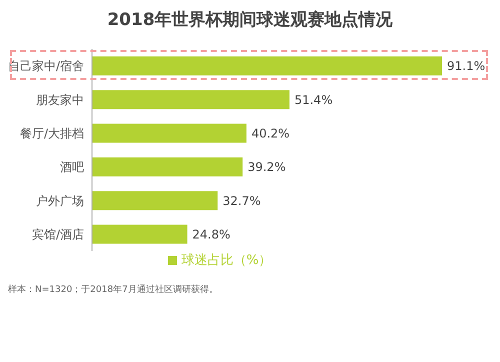 The width and height of the screenshot is (500, 362). What do you see at coordinates (60, 99) in the screenshot?
I see `y-tick-label: 朋友家中` at bounding box center [60, 99].